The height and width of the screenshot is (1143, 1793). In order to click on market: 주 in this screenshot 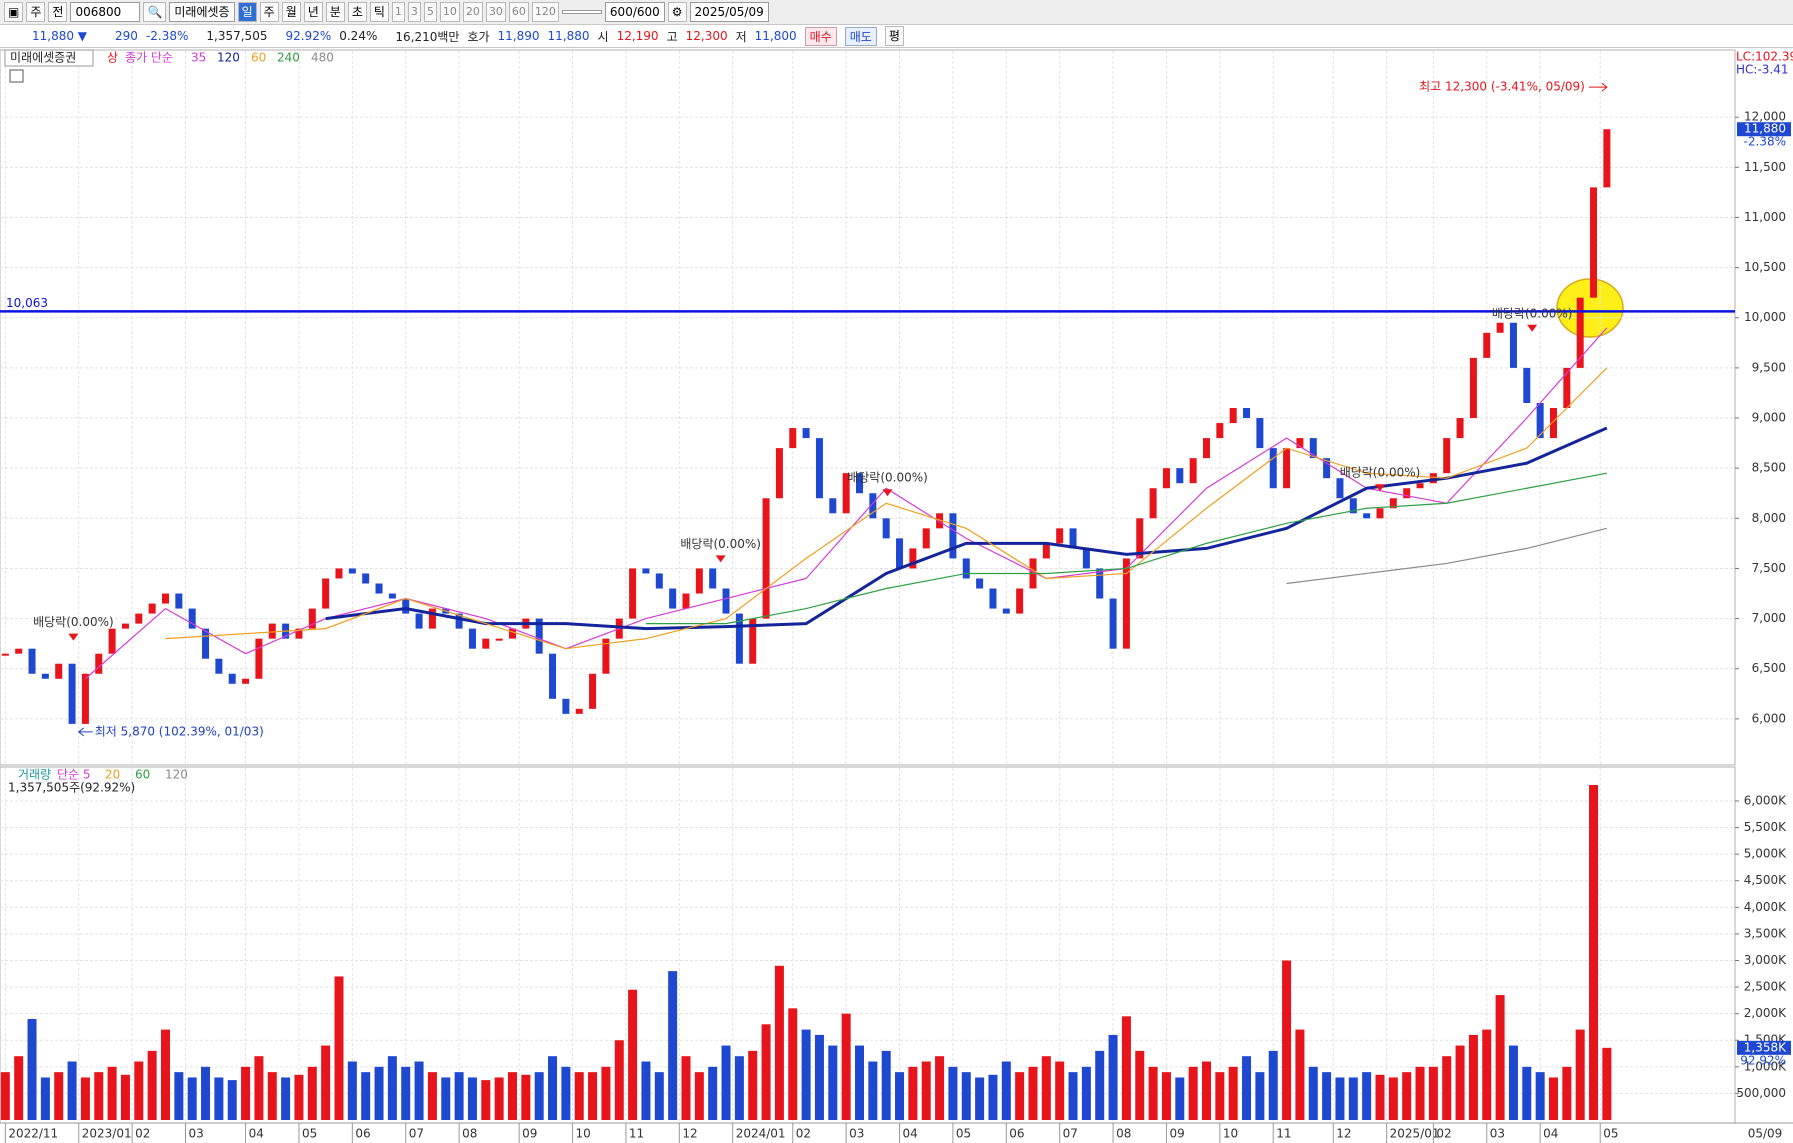, I will do `click(36, 12)`.